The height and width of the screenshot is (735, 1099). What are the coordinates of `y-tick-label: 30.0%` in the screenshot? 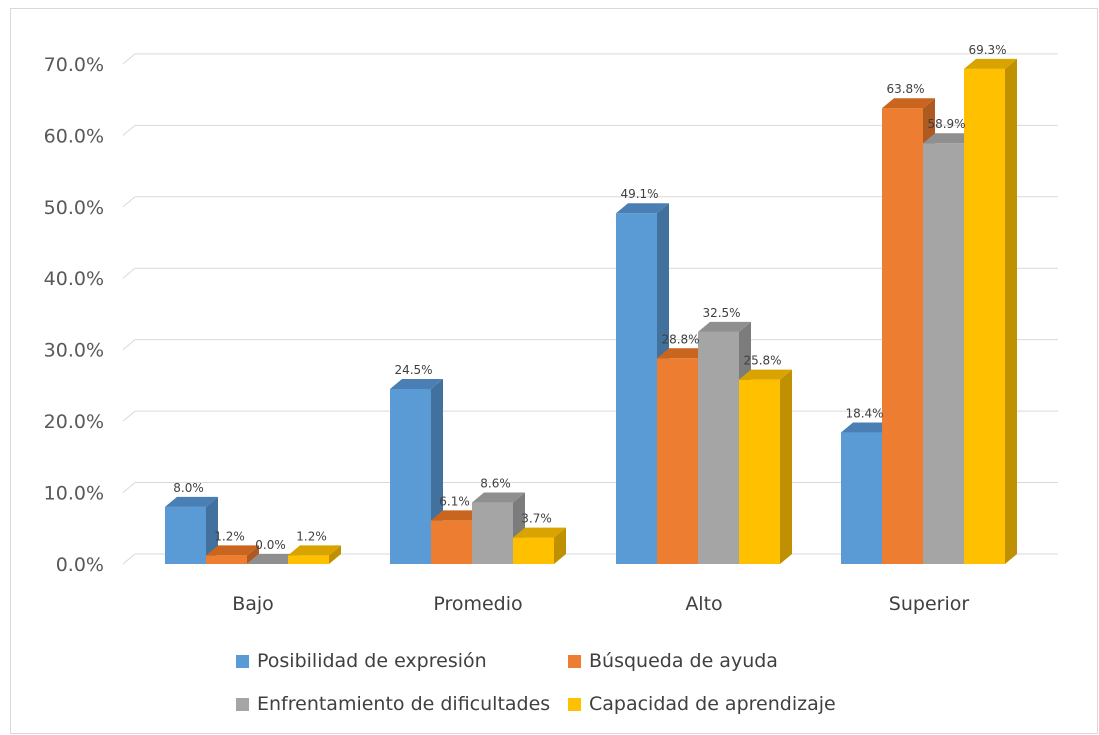 It's located at (74, 351).